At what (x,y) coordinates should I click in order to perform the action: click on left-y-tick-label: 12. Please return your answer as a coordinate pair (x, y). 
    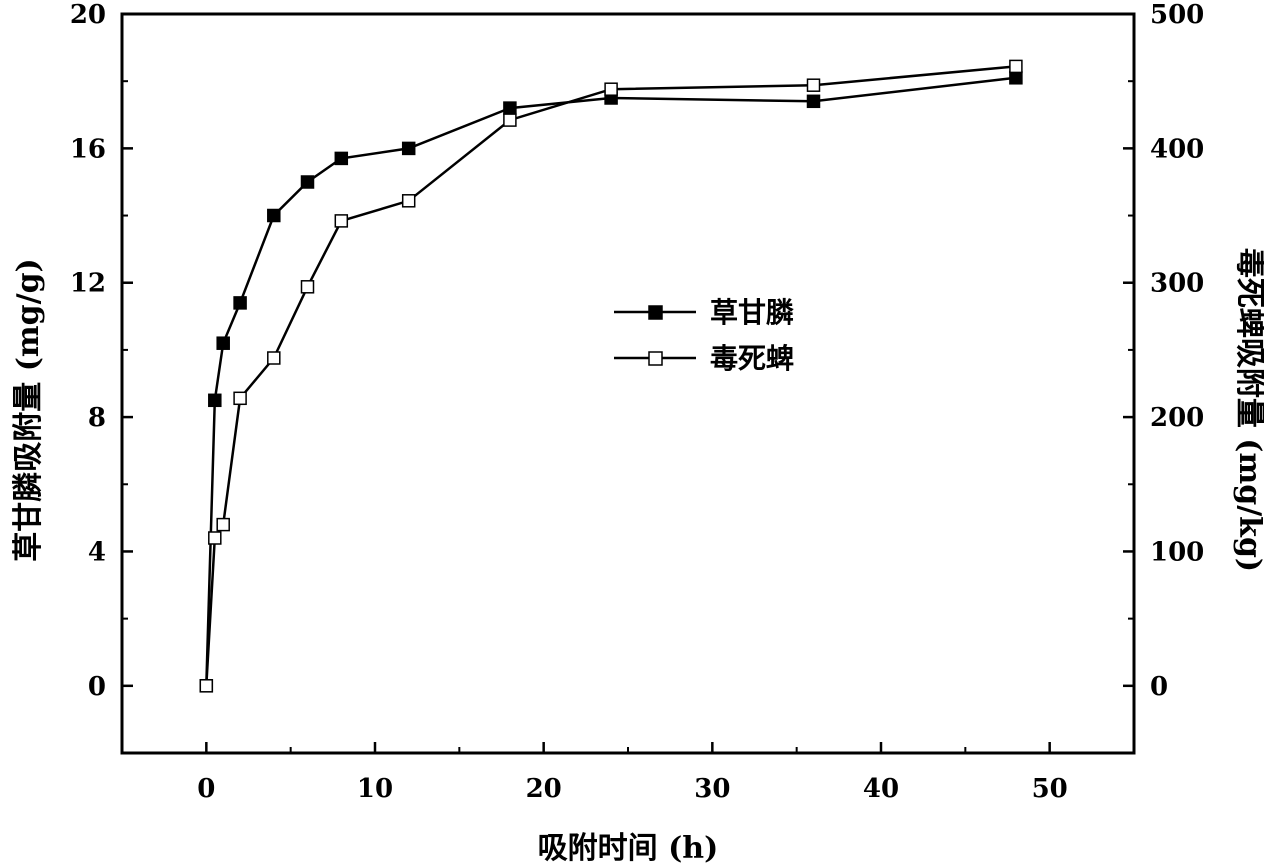
    Looking at the image, I should click on (88, 284).